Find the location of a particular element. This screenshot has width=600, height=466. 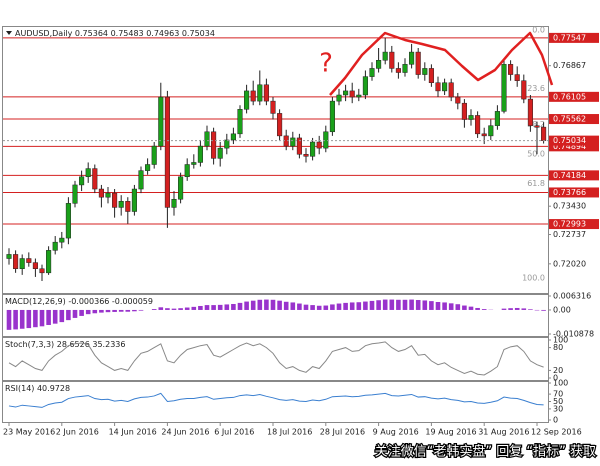

y-tick-label: 0.73430 is located at coordinates (569, 206).